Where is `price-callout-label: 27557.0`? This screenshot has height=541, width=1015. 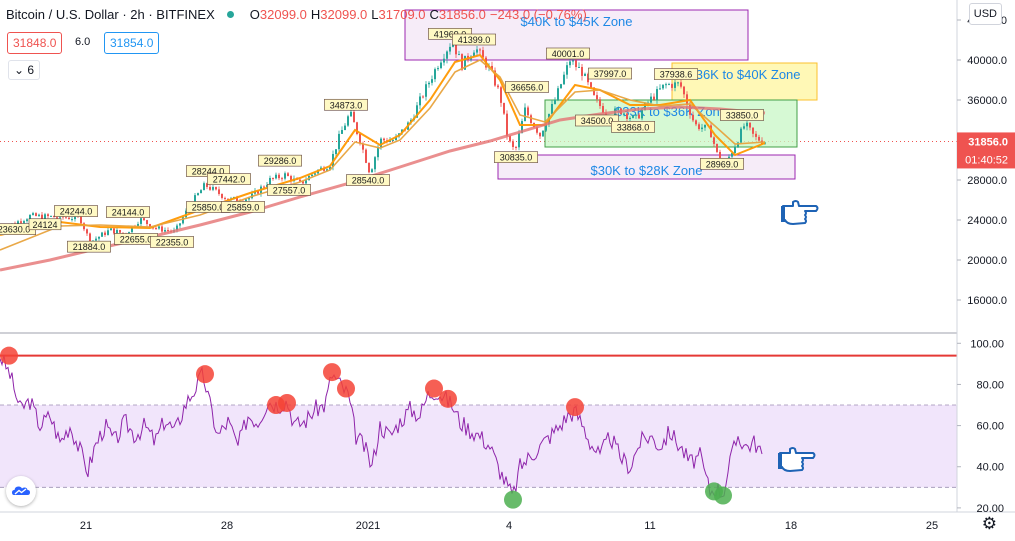 price-callout-label: 27557.0 is located at coordinates (289, 190).